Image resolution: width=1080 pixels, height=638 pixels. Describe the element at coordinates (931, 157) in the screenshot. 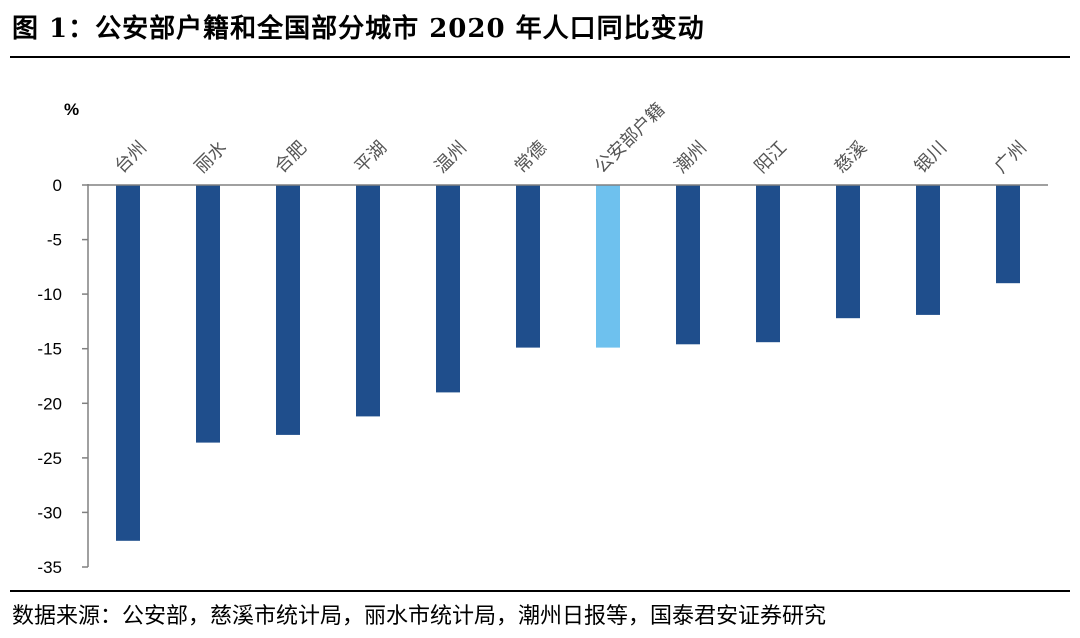

I see `category-label: 银川` at that location.